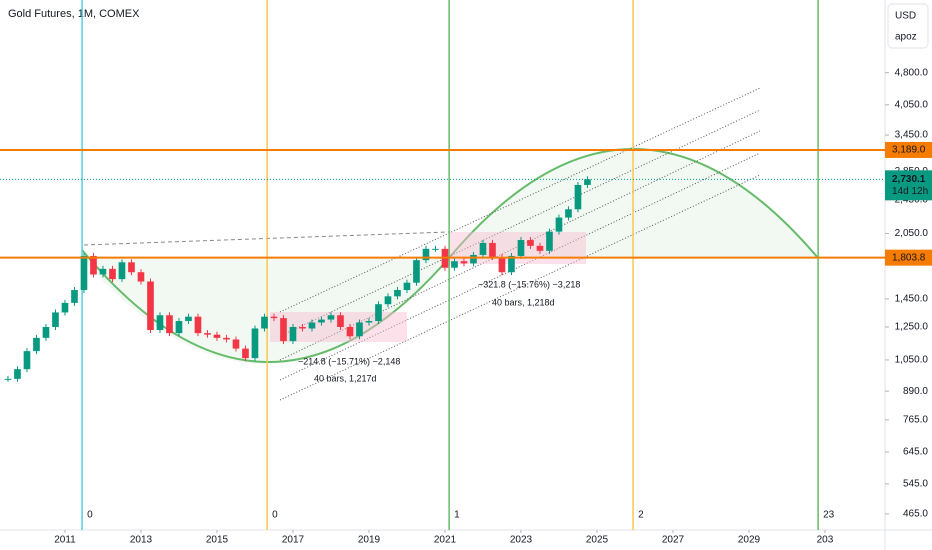  Describe the element at coordinates (908, 26) in the screenshot. I see `scale-box` at that location.